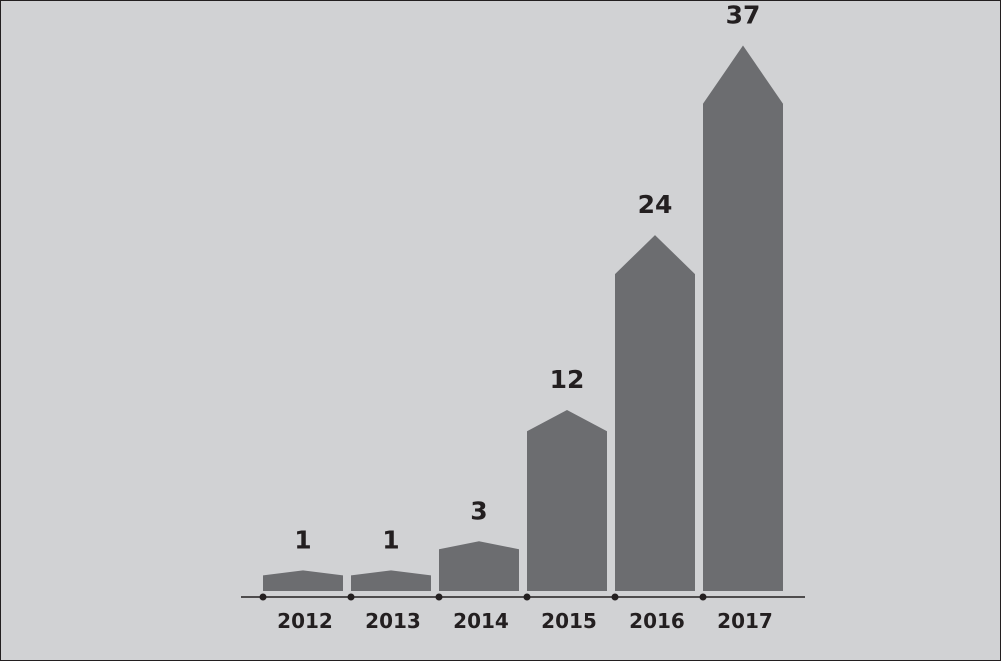 The width and height of the screenshot is (1001, 661). I want to click on bar-2017, so click(743, 318).